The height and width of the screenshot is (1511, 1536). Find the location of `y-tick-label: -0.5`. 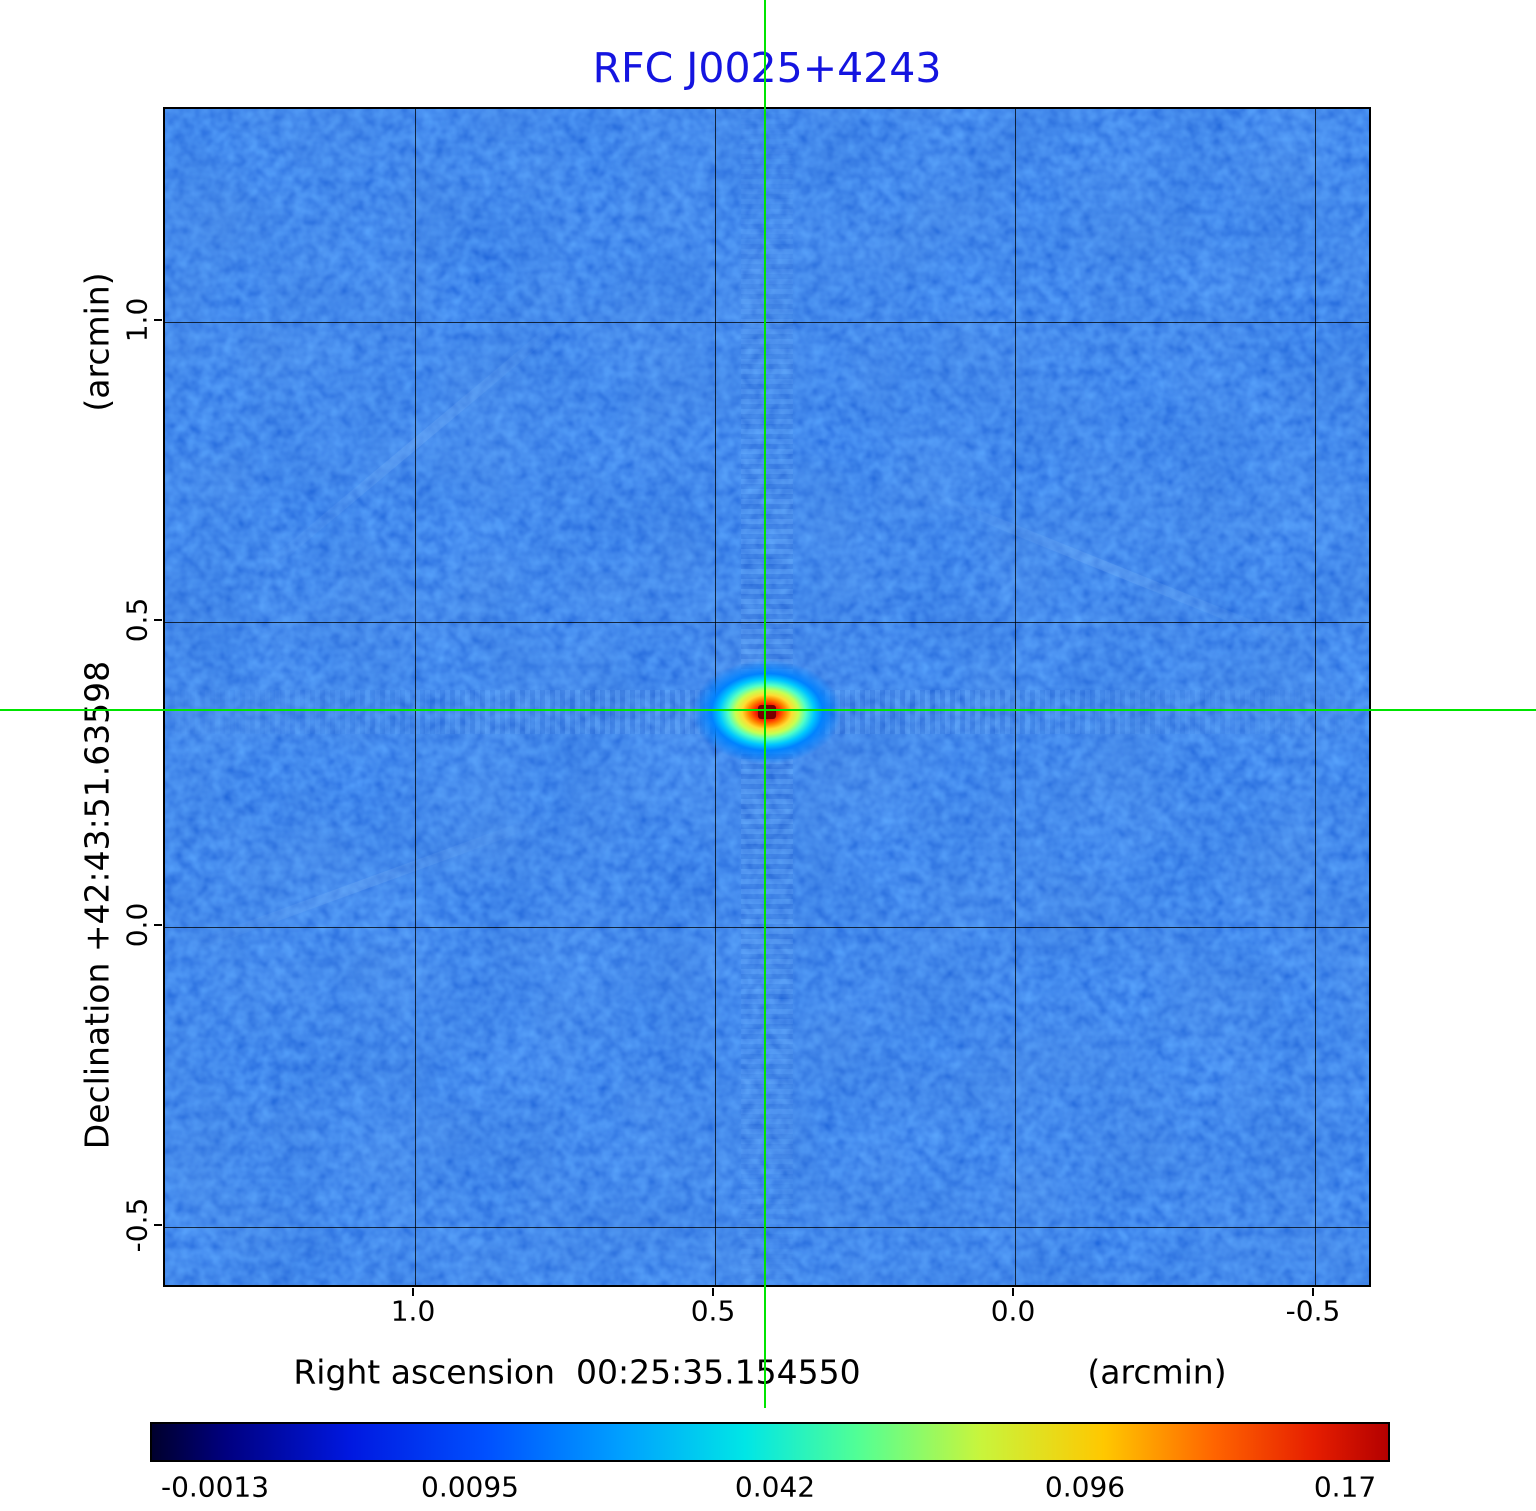

y-tick-label: -0.5 is located at coordinates (137, 1225).